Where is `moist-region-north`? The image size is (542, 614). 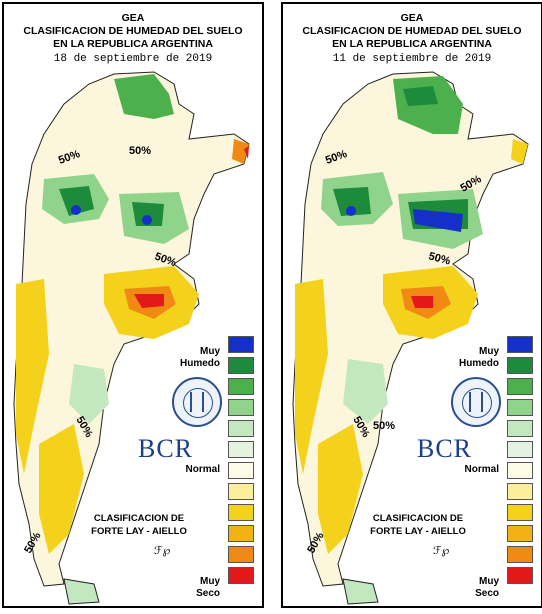
moist-region-north is located at coordinates (144, 96).